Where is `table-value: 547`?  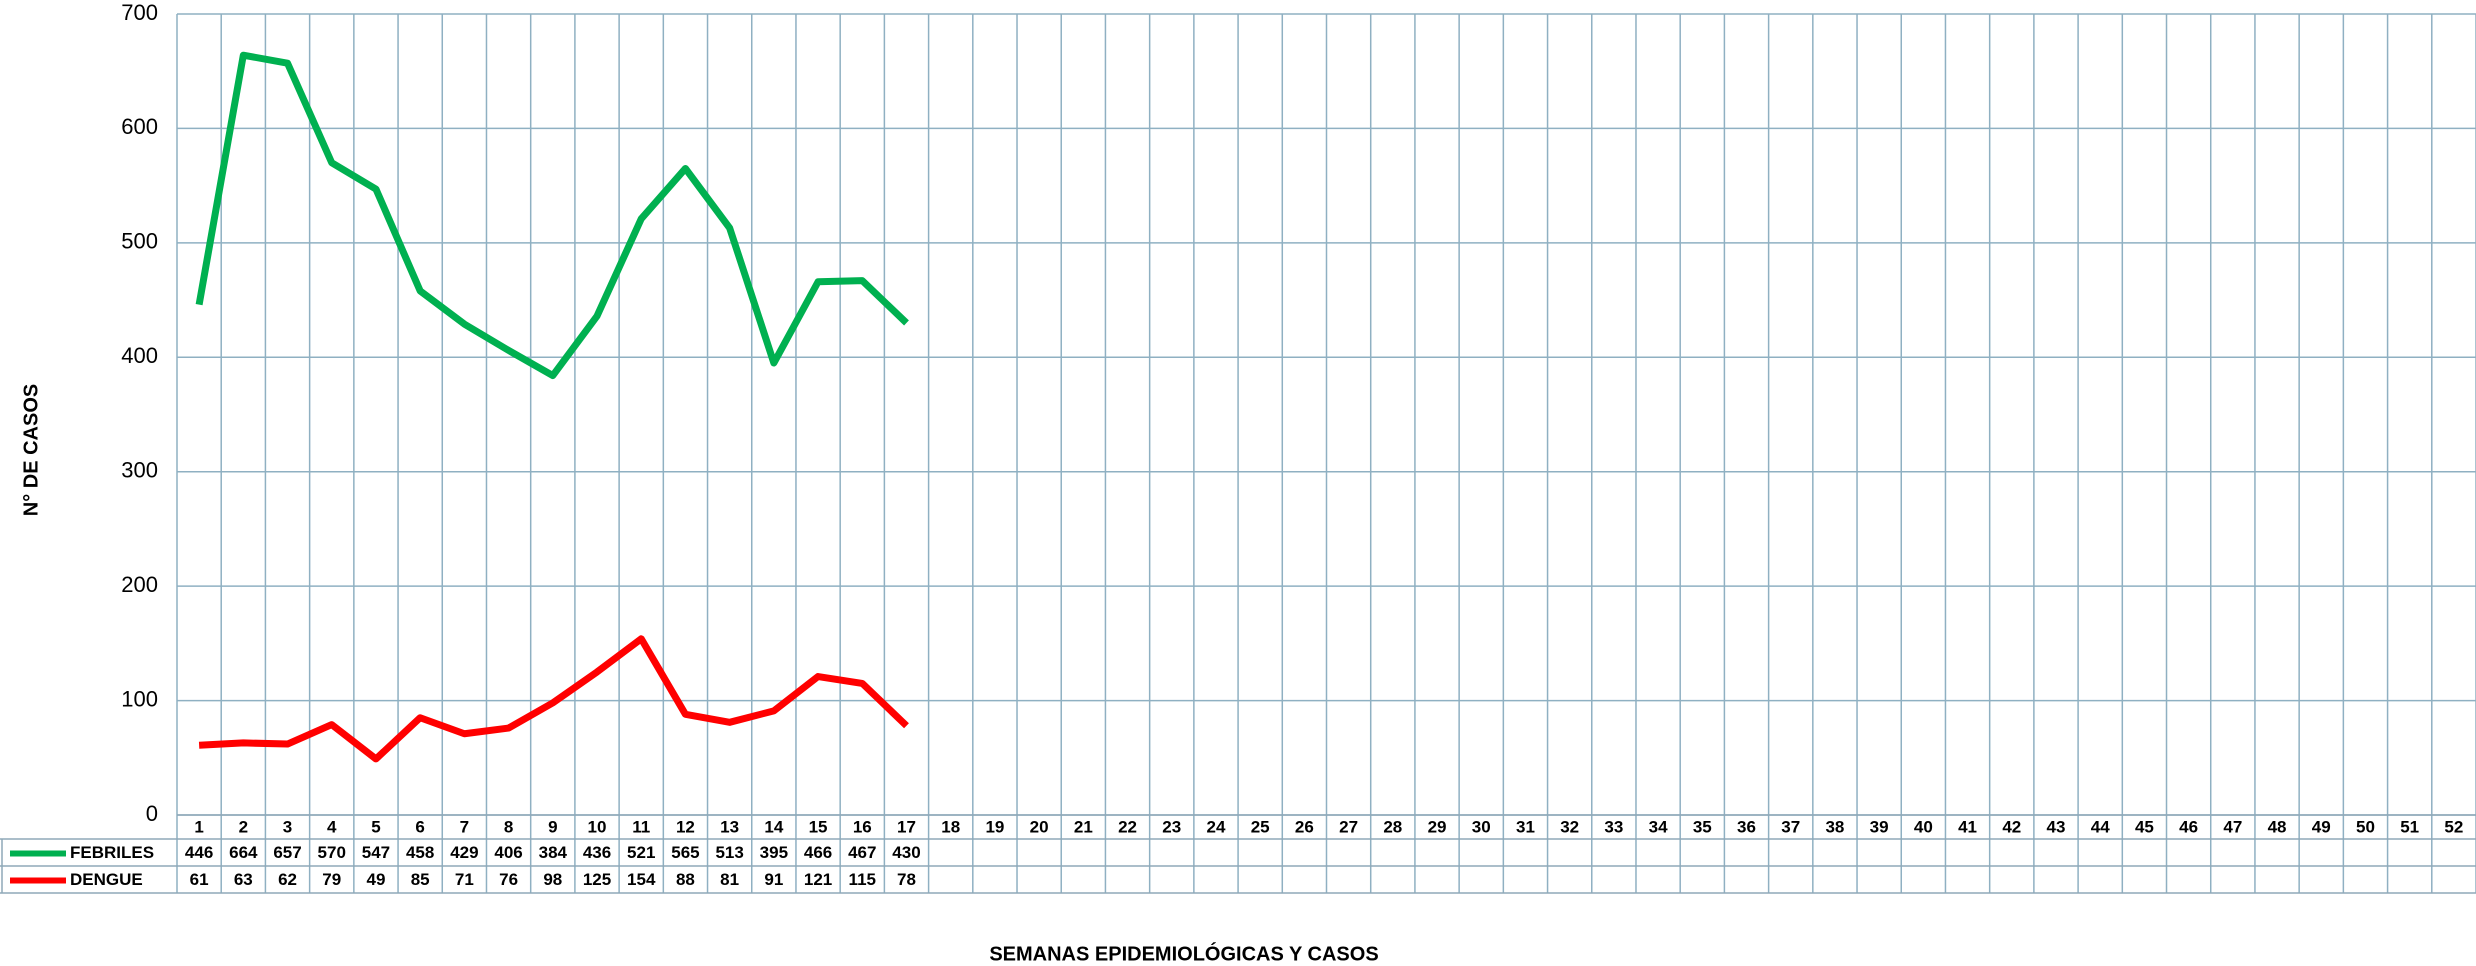
table-value: 547 is located at coordinates (376, 852).